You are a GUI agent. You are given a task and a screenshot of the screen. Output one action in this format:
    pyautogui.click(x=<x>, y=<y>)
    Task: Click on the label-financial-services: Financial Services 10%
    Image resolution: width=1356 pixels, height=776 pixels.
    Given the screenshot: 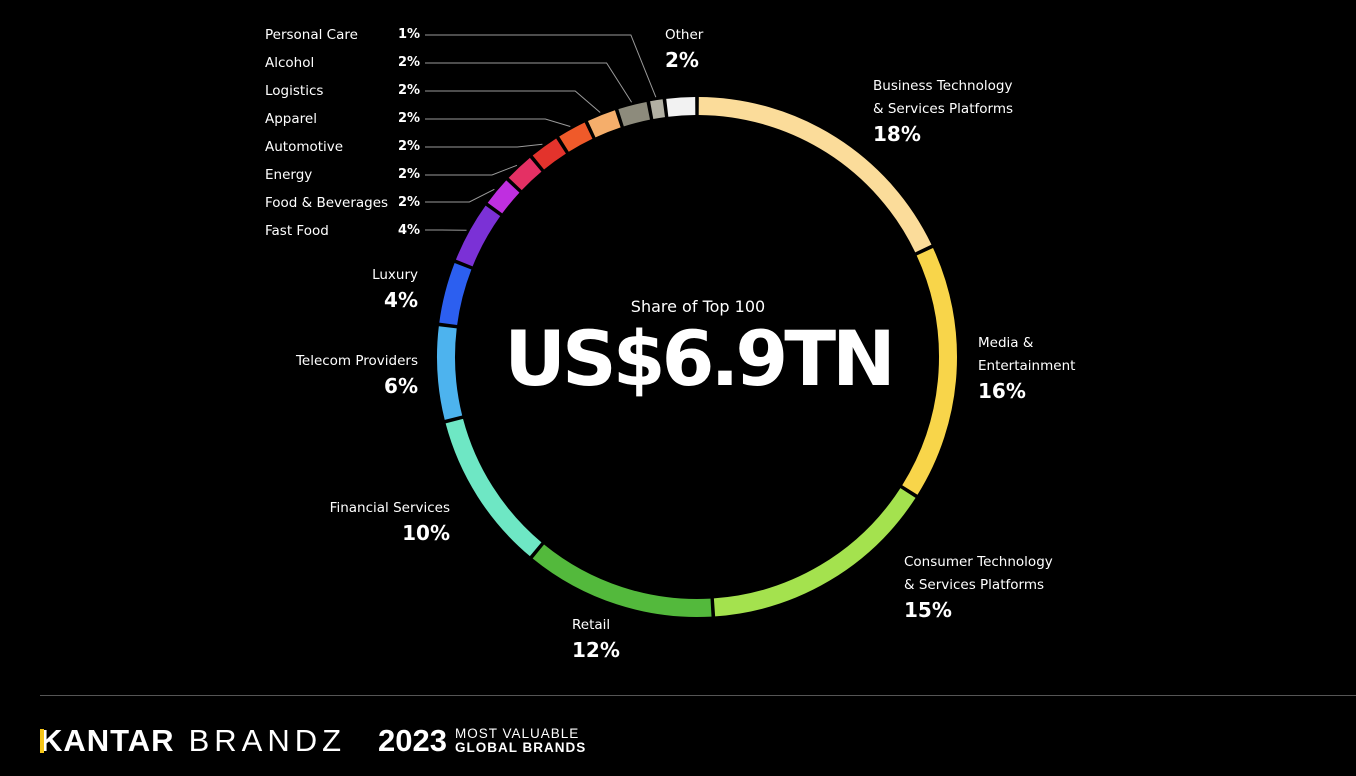 What is the action you would take?
    pyautogui.click(x=375, y=521)
    